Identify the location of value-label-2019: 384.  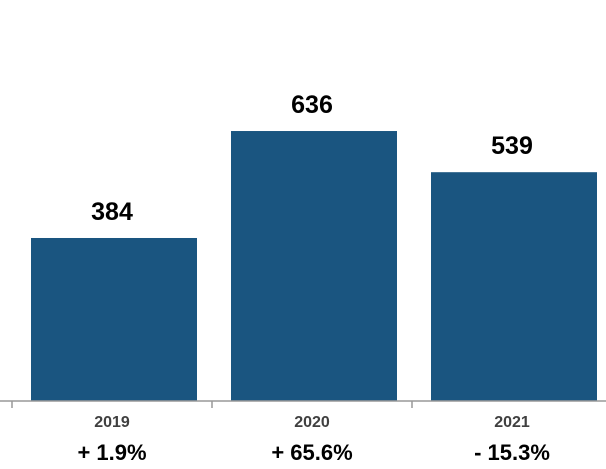
(112, 212).